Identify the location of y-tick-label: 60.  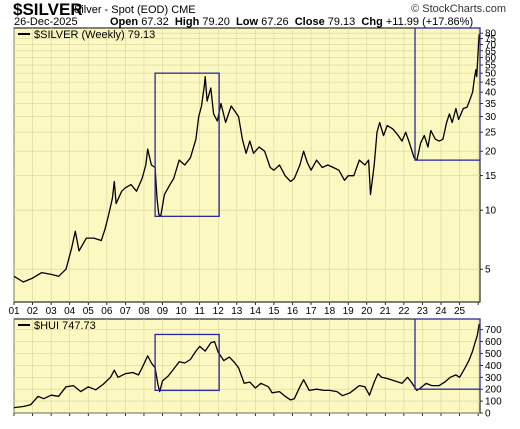
(491, 58).